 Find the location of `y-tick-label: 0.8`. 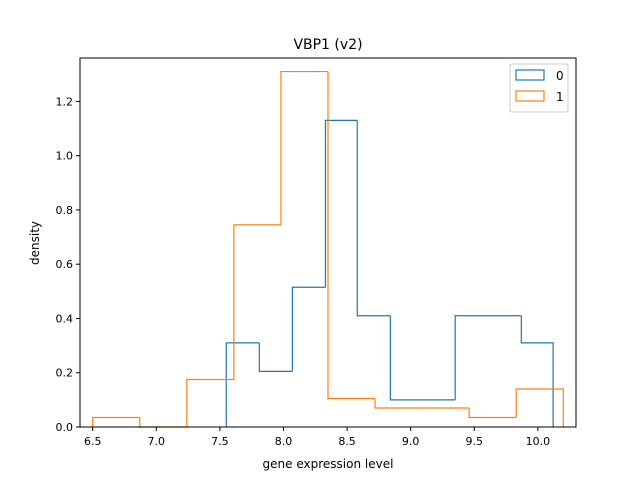

y-tick-label: 0.8 is located at coordinates (65, 210).